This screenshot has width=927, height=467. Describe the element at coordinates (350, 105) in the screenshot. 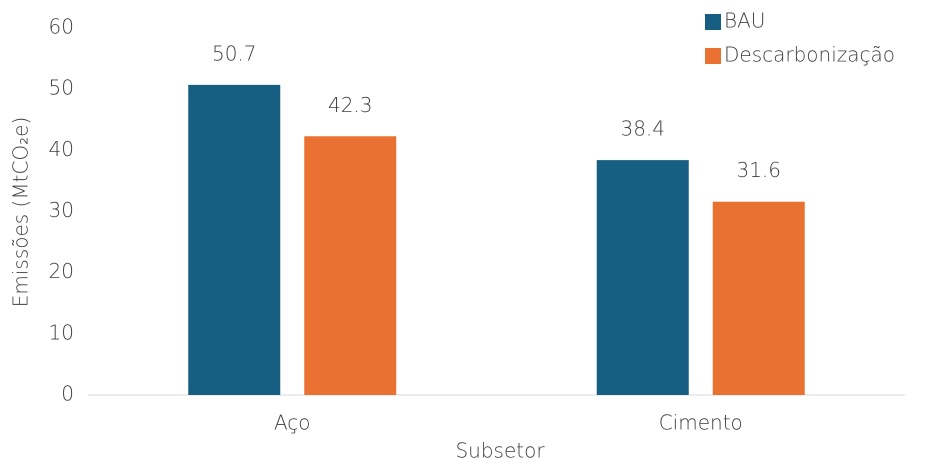

I see `data-label: 42.3` at that location.